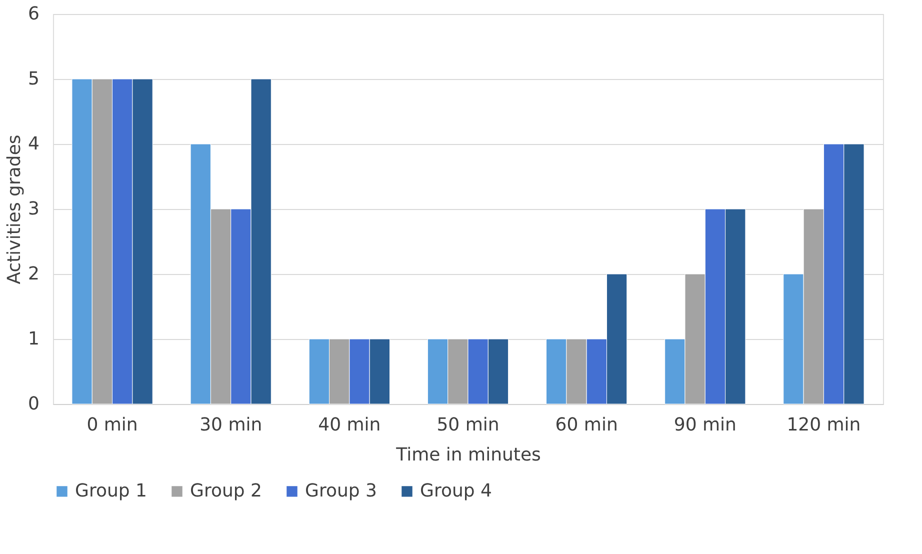 The height and width of the screenshot is (554, 922). Describe the element at coordinates (231, 425) in the screenshot. I see `x-tick-label: 30 min` at that location.